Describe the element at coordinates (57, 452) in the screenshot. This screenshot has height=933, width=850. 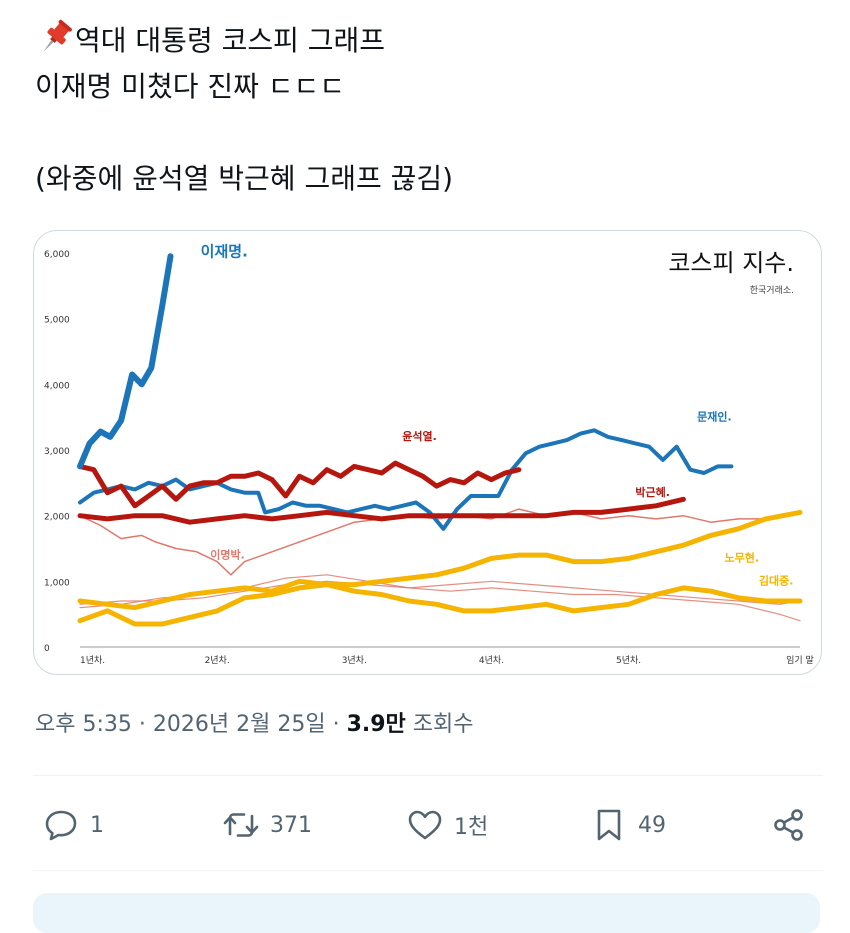
I see `y-tick-label: 3,000` at that location.